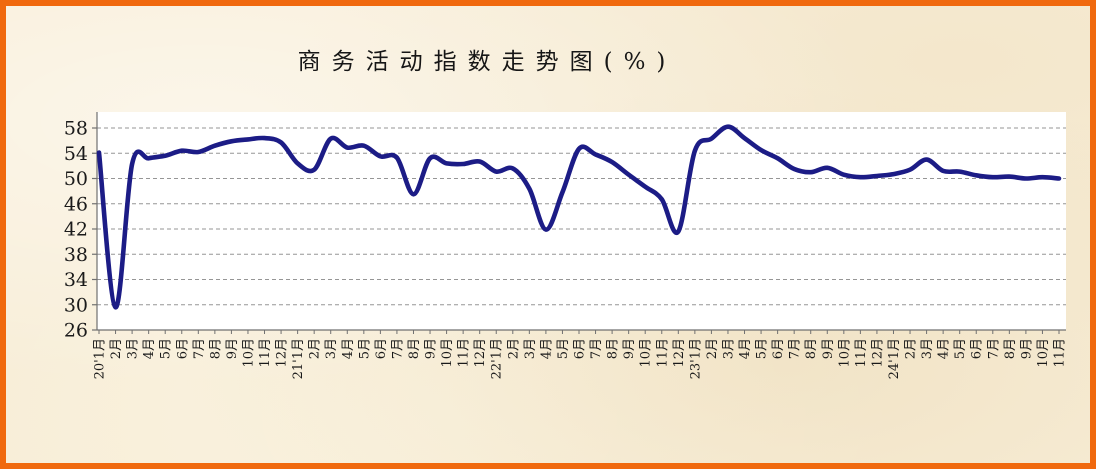 This screenshot has width=1096, height=469. What do you see at coordinates (76, 230) in the screenshot?
I see `y-axis-label: 42` at bounding box center [76, 230].